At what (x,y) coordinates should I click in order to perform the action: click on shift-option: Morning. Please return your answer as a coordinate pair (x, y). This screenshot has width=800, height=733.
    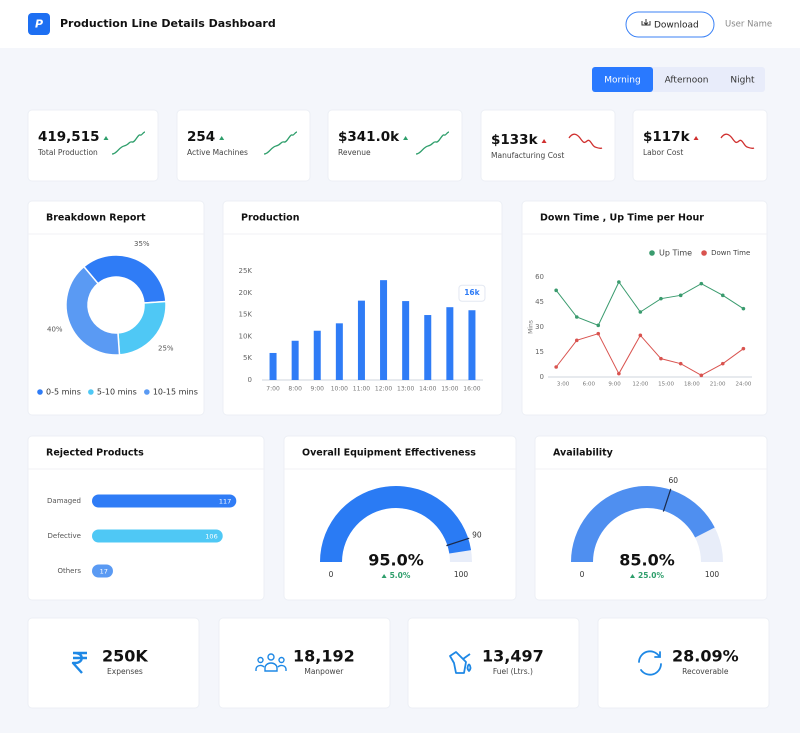
    Looking at the image, I should click on (622, 81).